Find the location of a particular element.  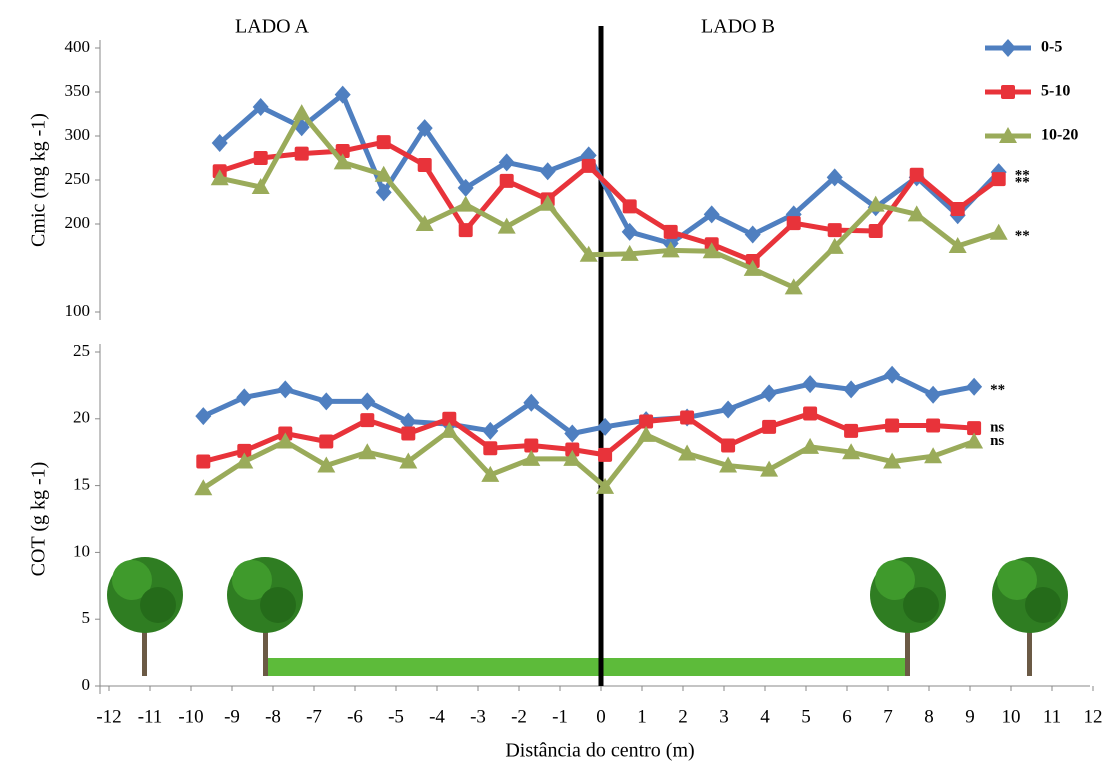

y-tick-label: 5 is located at coordinates (86, 617).